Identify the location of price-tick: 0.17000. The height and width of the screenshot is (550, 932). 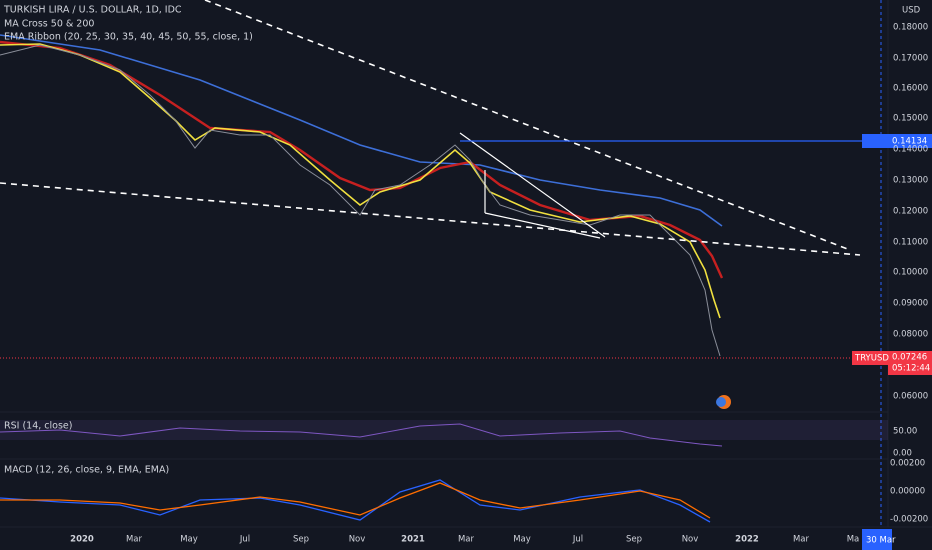
(910, 59).